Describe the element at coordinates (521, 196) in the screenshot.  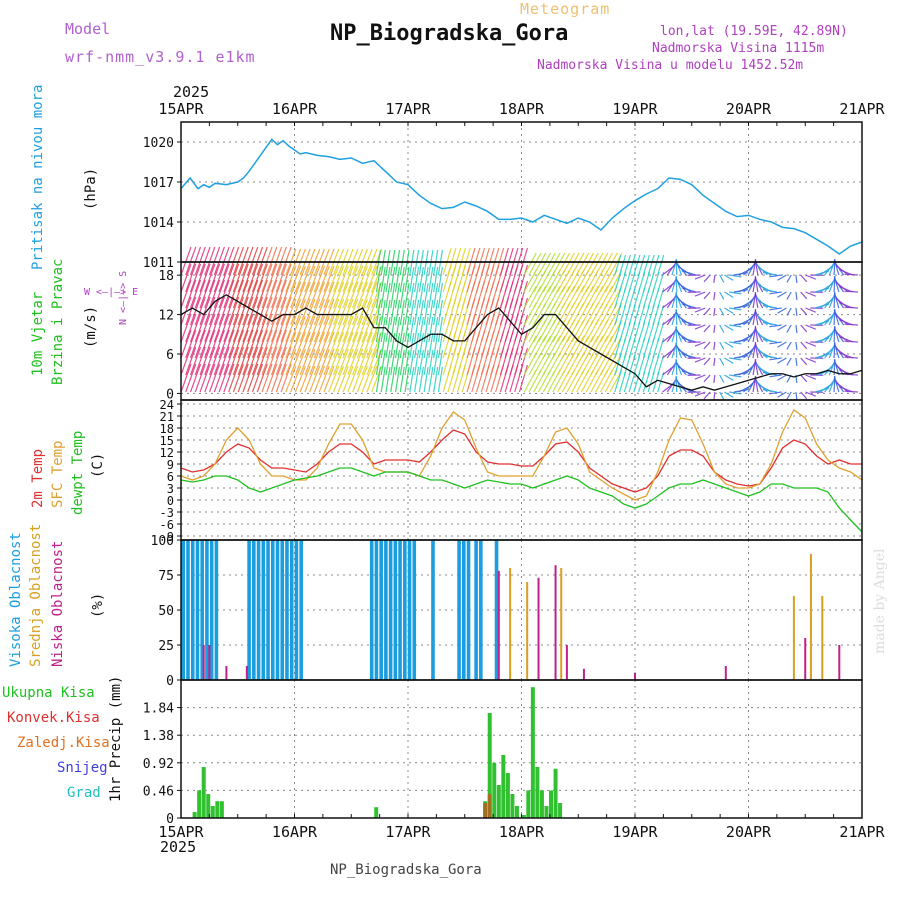
I see `pressure-line` at that location.